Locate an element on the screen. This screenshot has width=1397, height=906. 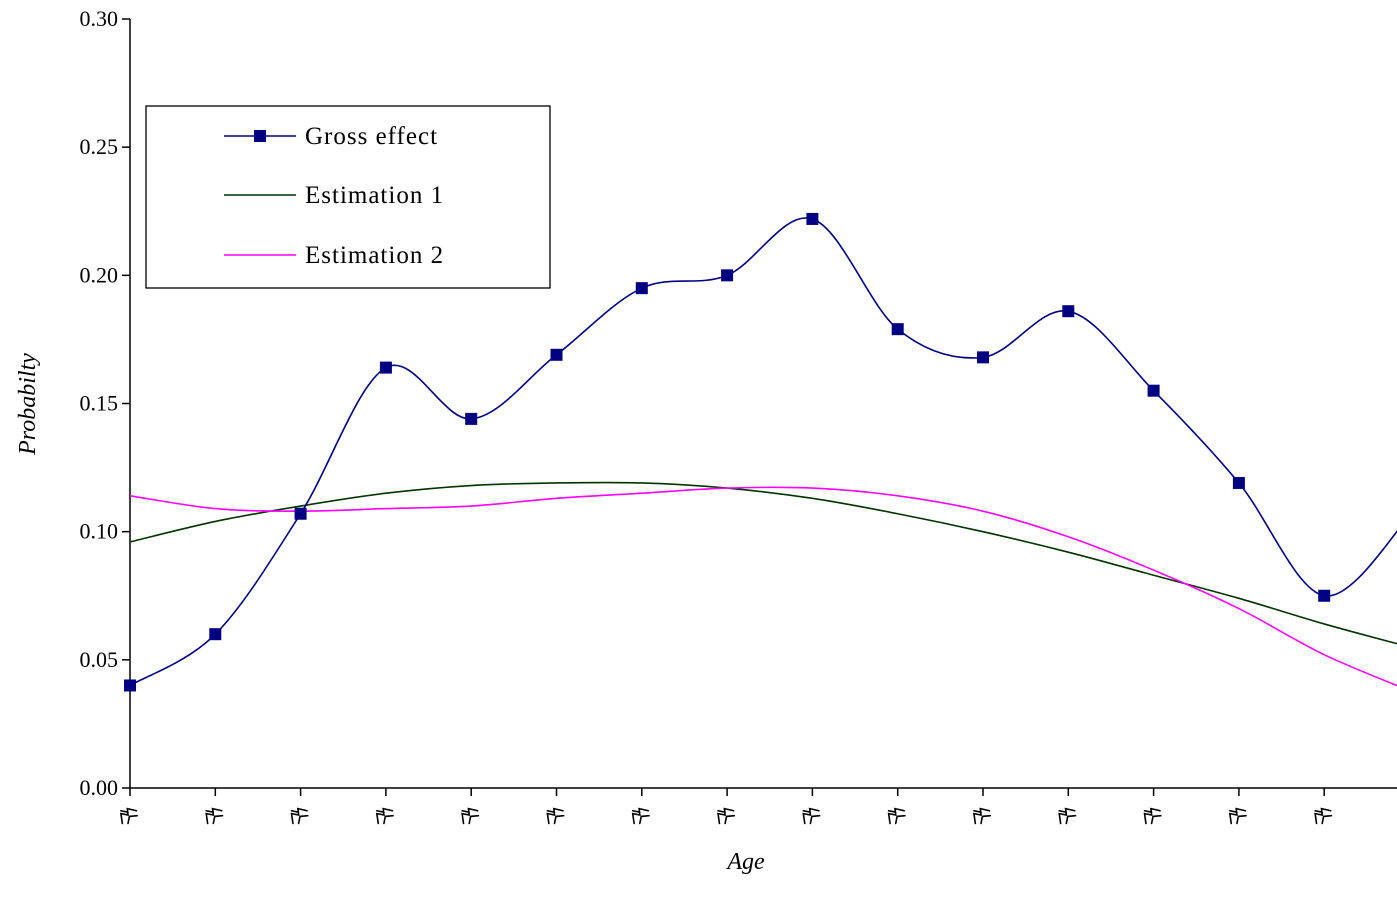
legend-label-estimation-2: Estimation 2 is located at coordinates (374, 255).